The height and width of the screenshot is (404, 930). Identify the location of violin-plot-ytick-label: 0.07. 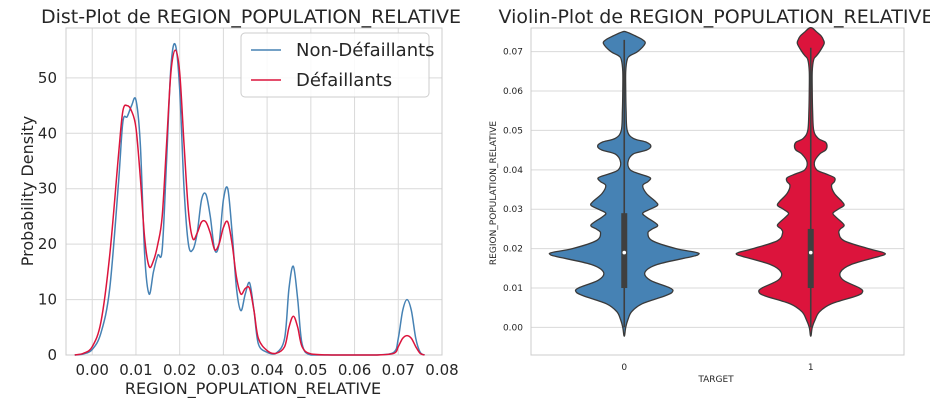
(513, 53).